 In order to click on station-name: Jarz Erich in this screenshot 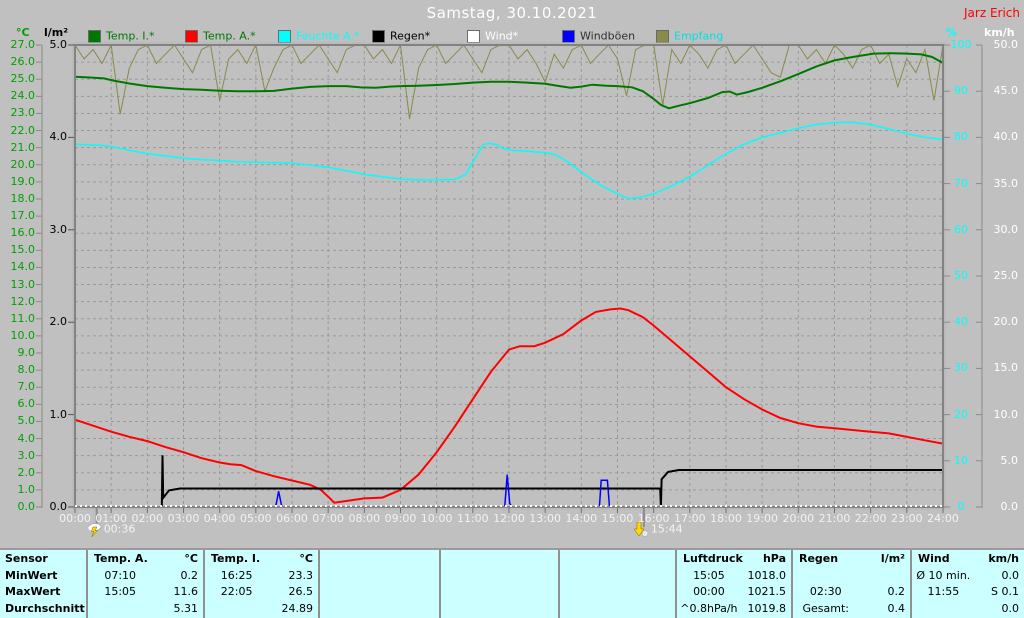, I will do `click(992, 13)`.